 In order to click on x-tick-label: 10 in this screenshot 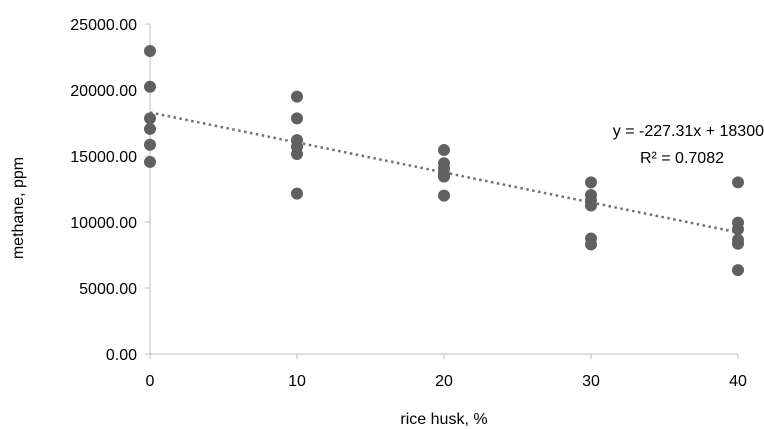, I will do `click(297, 381)`.